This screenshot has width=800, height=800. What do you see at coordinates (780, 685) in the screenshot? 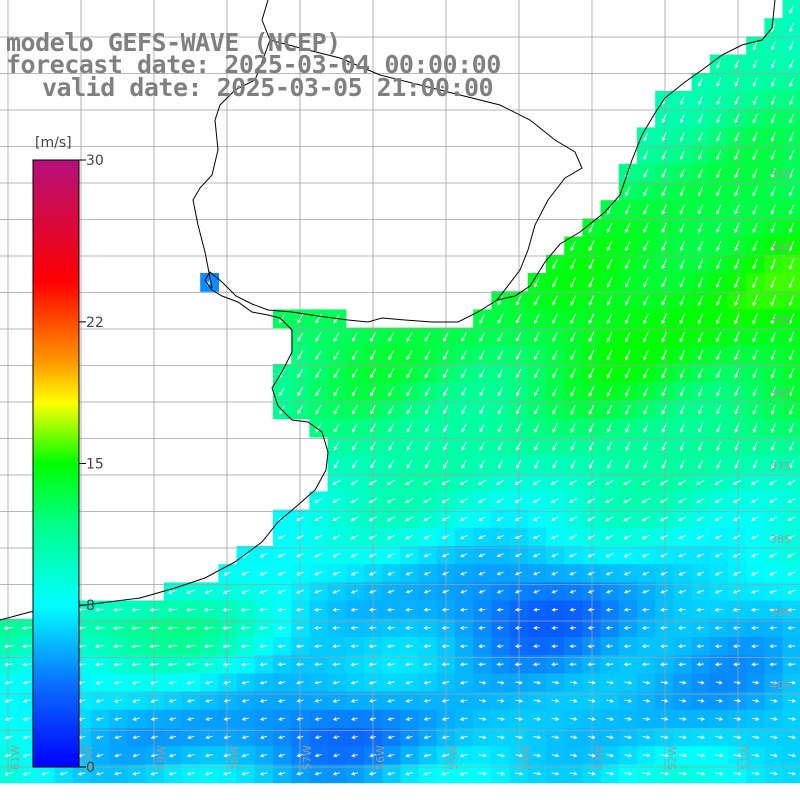
I see `lat-label: 40S` at bounding box center [780, 685].